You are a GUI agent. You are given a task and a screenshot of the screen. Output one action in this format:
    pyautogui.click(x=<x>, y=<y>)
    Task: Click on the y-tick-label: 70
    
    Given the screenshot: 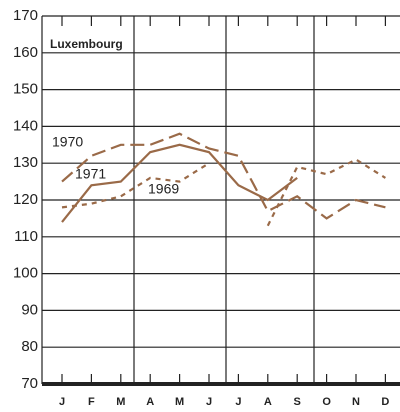 What is the action you would take?
    pyautogui.click(x=29, y=383)
    